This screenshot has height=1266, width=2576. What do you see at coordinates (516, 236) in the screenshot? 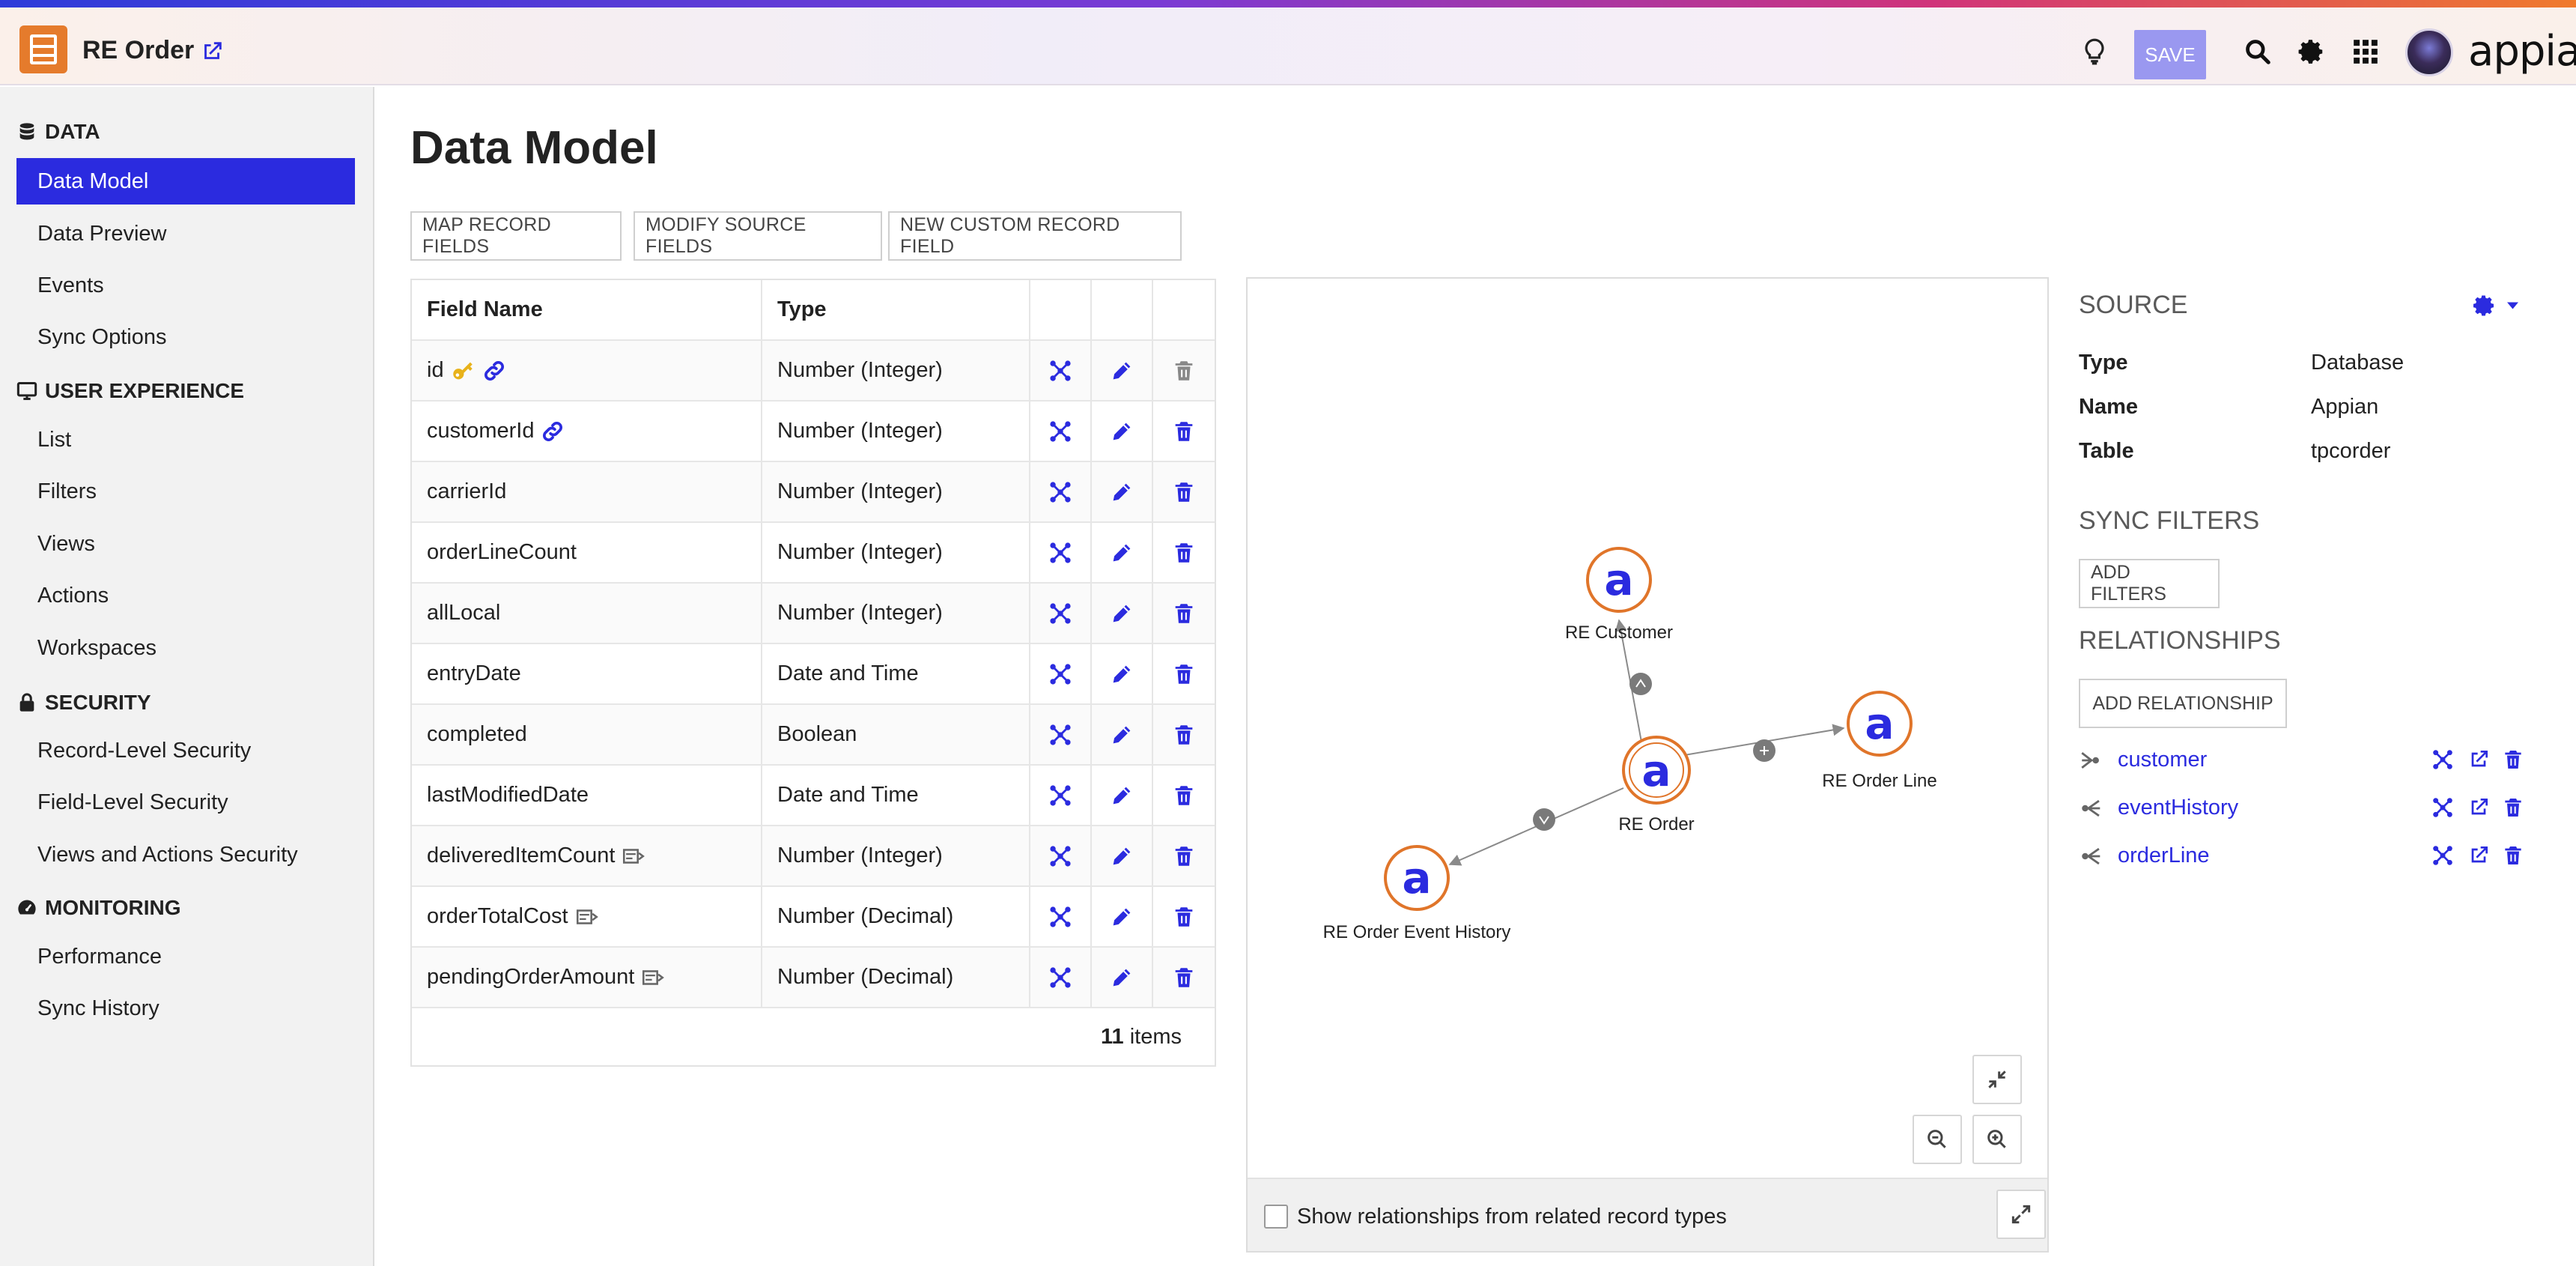
I see `map-record-fields-button: MAP RECORD FIELDS` at bounding box center [516, 236].